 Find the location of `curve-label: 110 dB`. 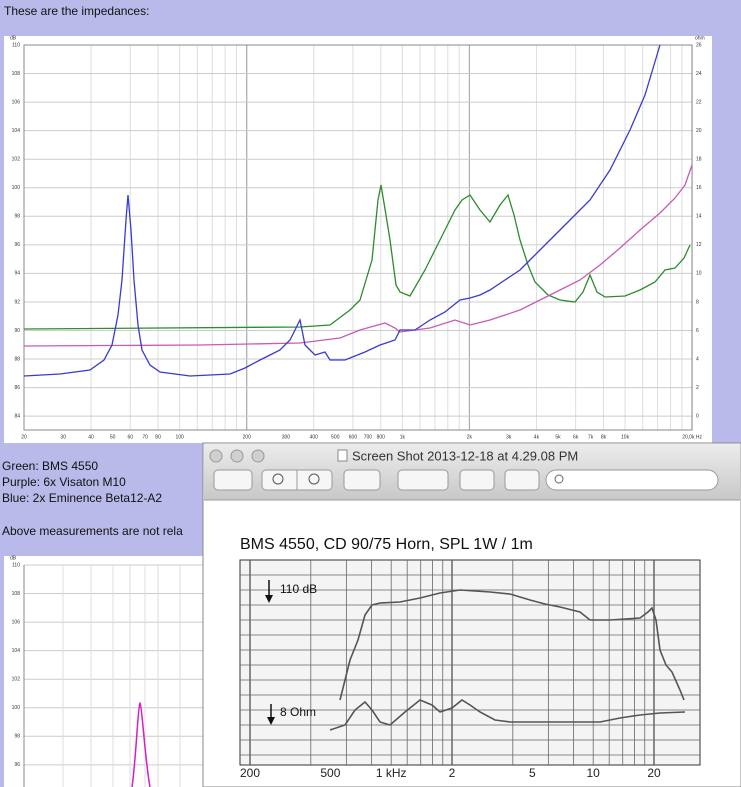

curve-label: 110 dB is located at coordinates (298, 589).